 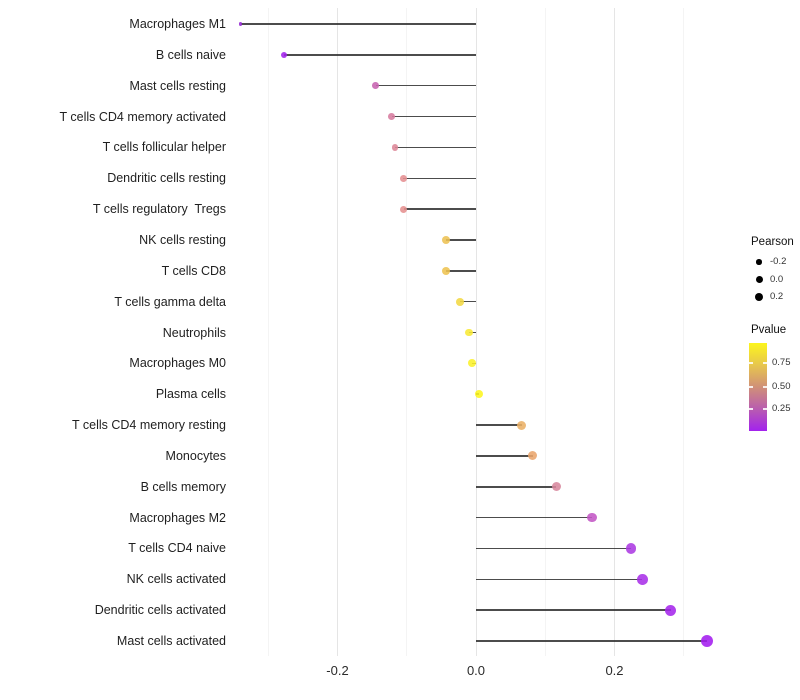 I want to click on size-legend-label: 0.2, so click(x=777, y=296).